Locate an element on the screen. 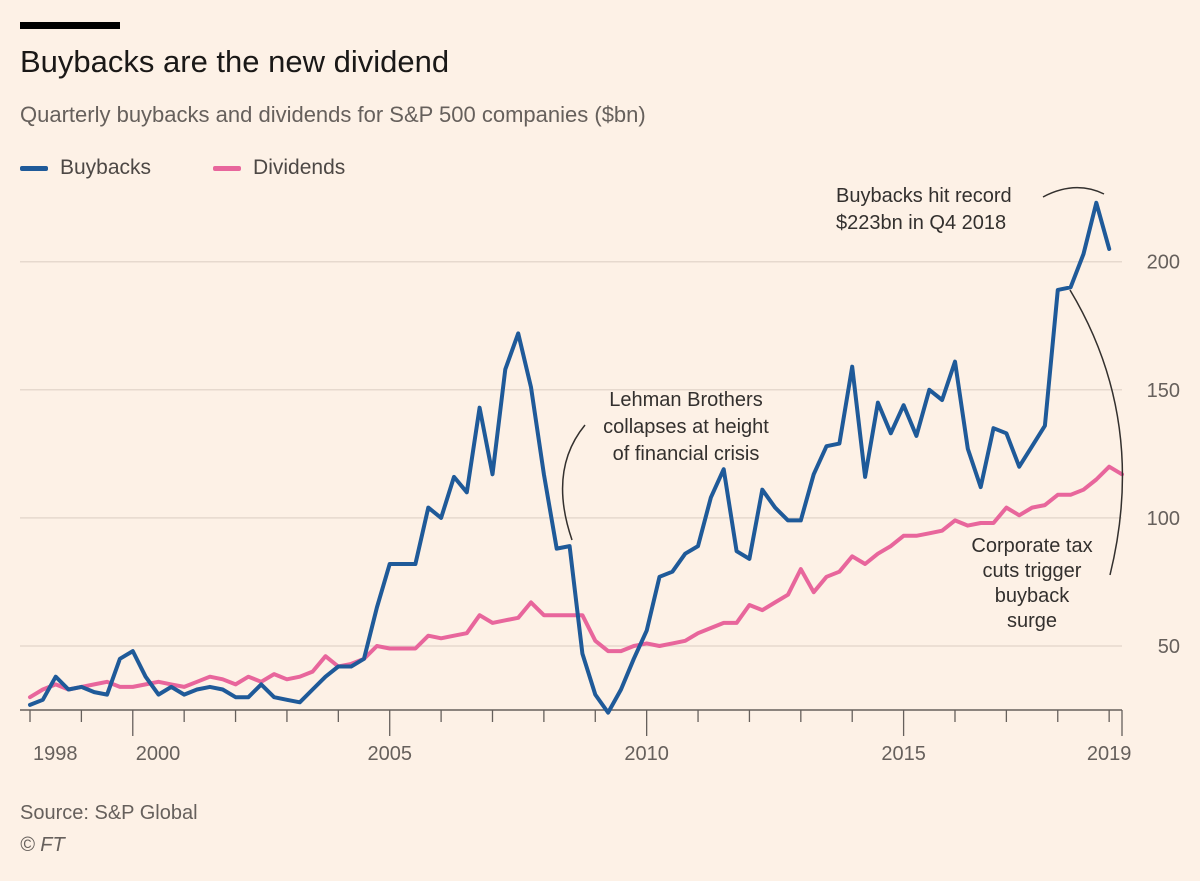  y-tick-label-150: 150 is located at coordinates (1163, 391).